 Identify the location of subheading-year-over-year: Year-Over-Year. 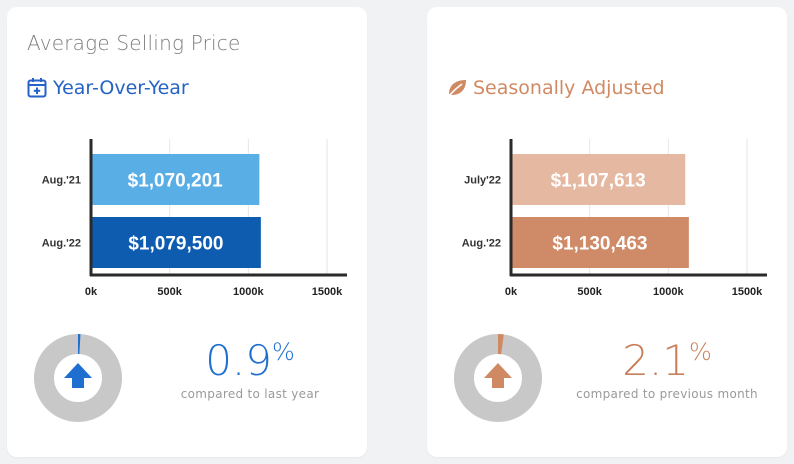
(108, 88).